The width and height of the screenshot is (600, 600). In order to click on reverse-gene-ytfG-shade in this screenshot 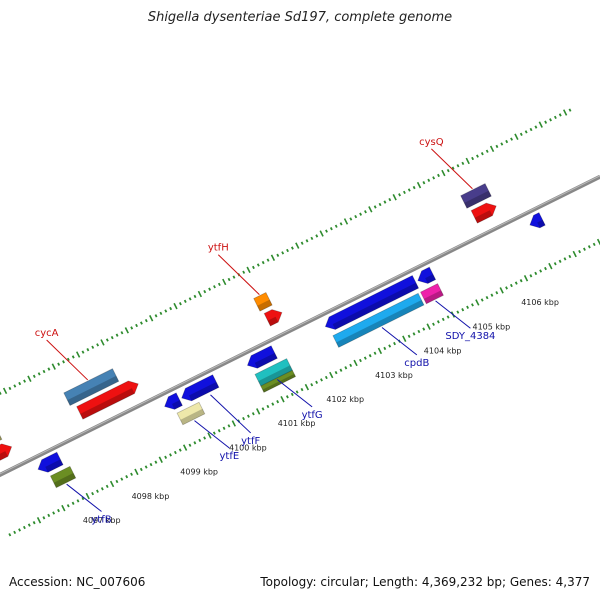, I will do `click(275, 376)`.